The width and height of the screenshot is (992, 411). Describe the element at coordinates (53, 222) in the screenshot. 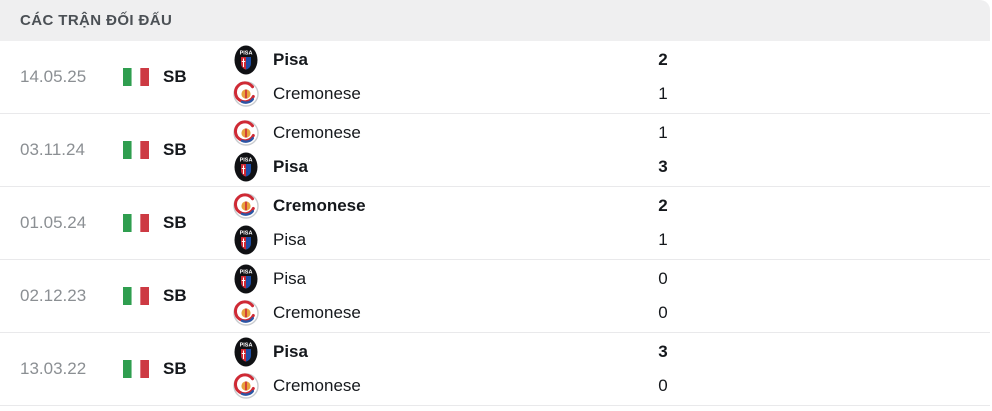

I see `match-date: 01.05.24` at that location.